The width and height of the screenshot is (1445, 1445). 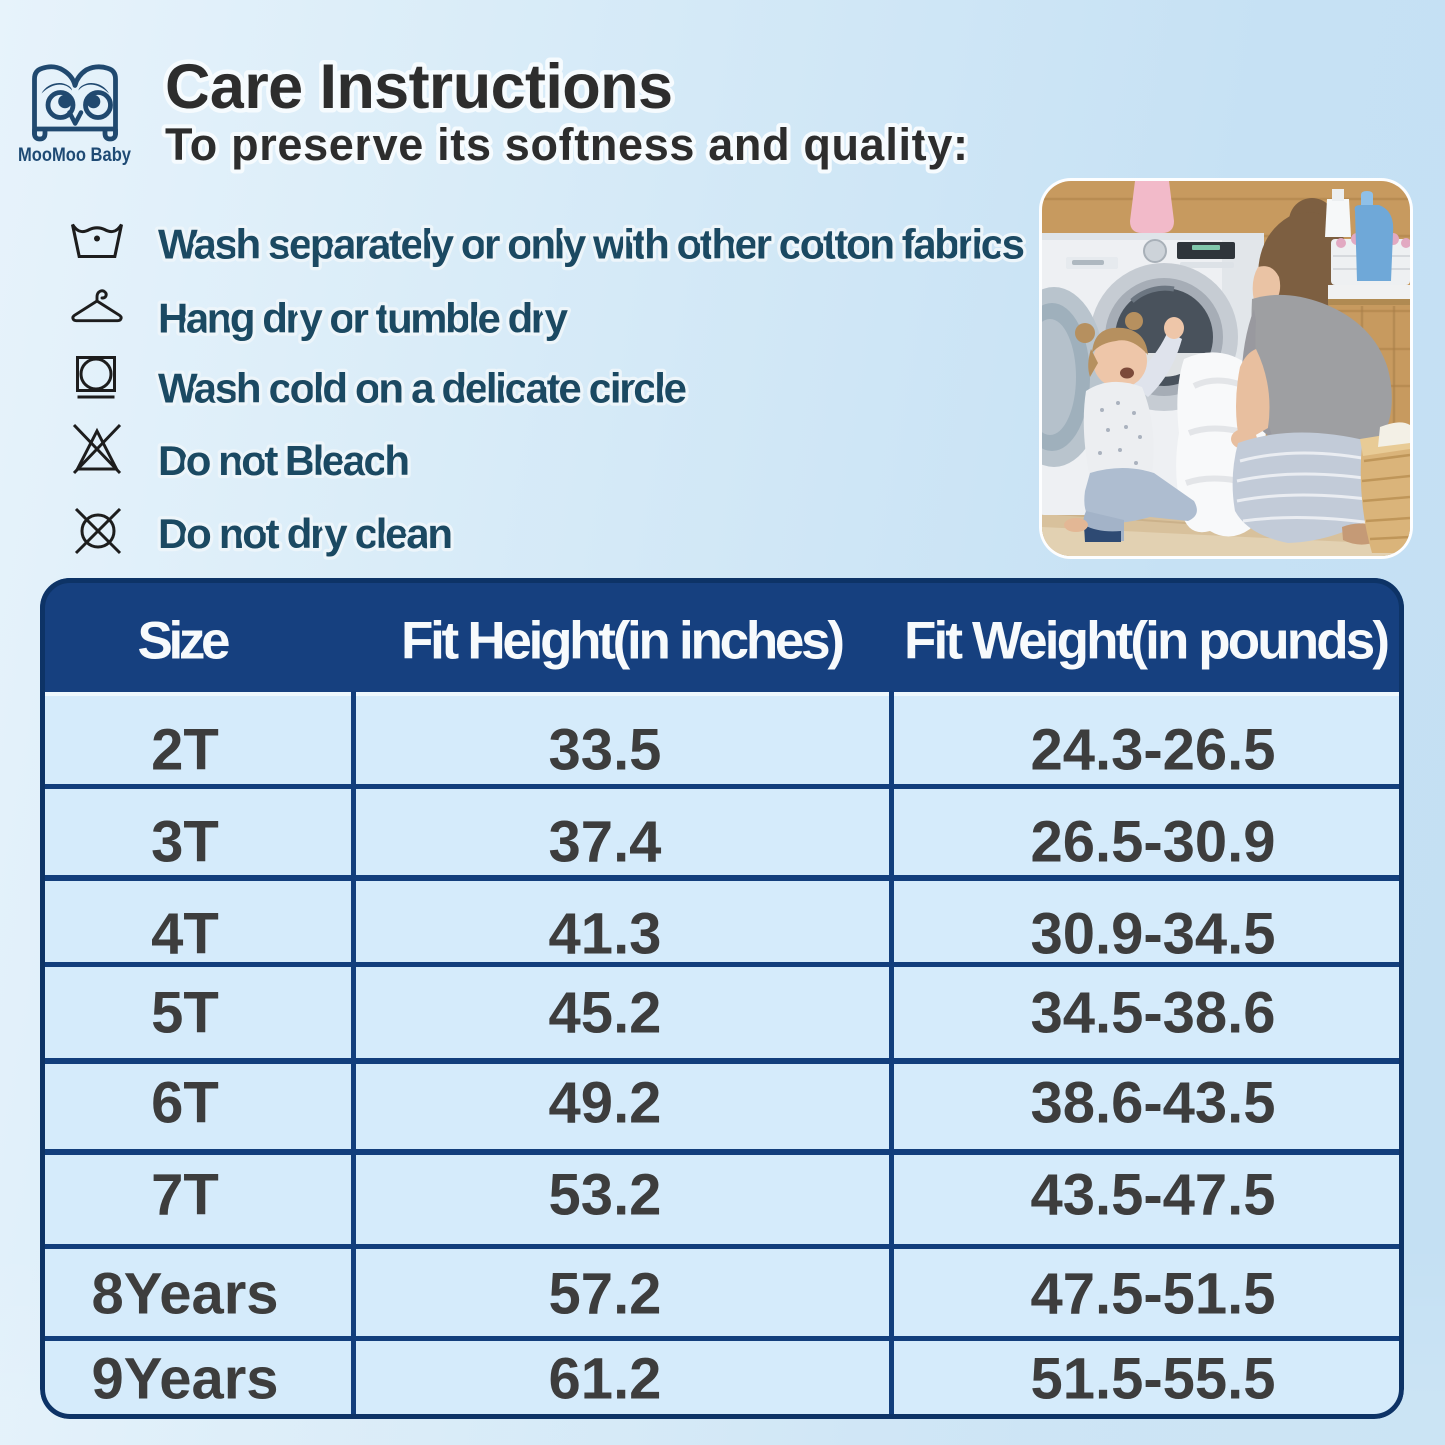 What do you see at coordinates (566, 144) in the screenshot?
I see `svg-text:To preserve its softness and q: To preserve its softness and quality:` at bounding box center [566, 144].